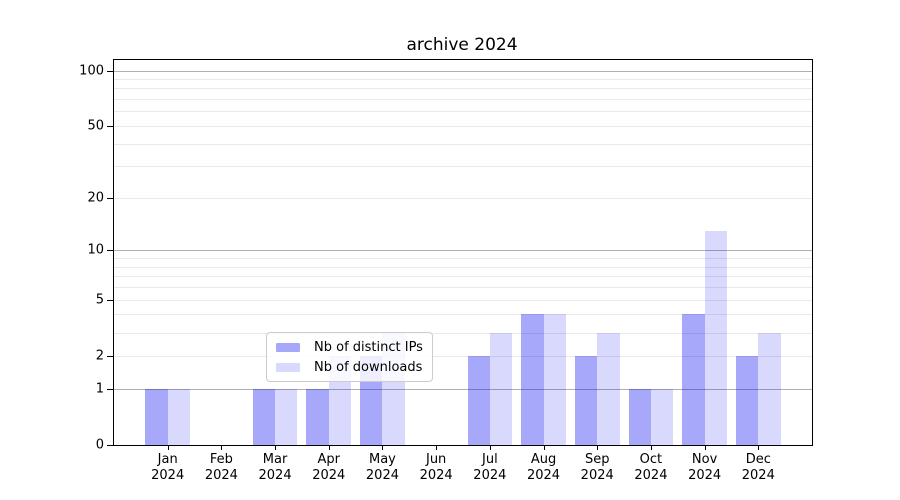 This screenshot has width=900, height=500. I want to click on legend-item-downloads: Nb of downloads, so click(349, 367).